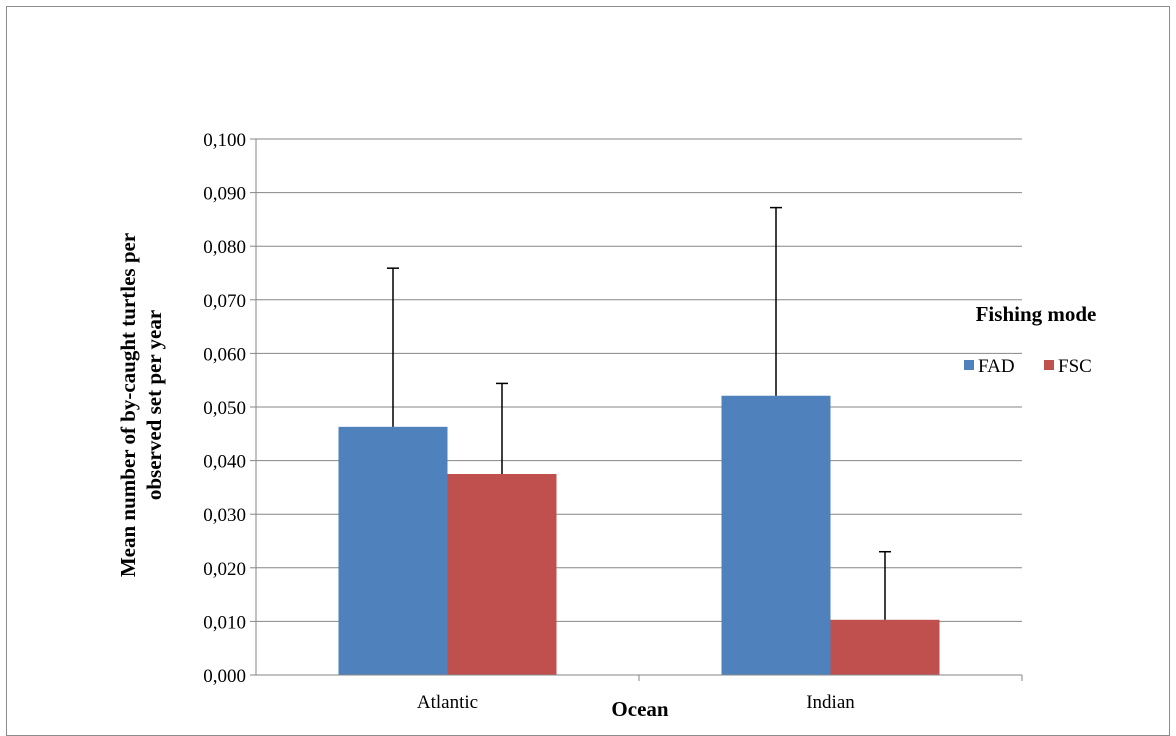  What do you see at coordinates (447, 702) in the screenshot?
I see `x-category-label: Atlantic` at bounding box center [447, 702].